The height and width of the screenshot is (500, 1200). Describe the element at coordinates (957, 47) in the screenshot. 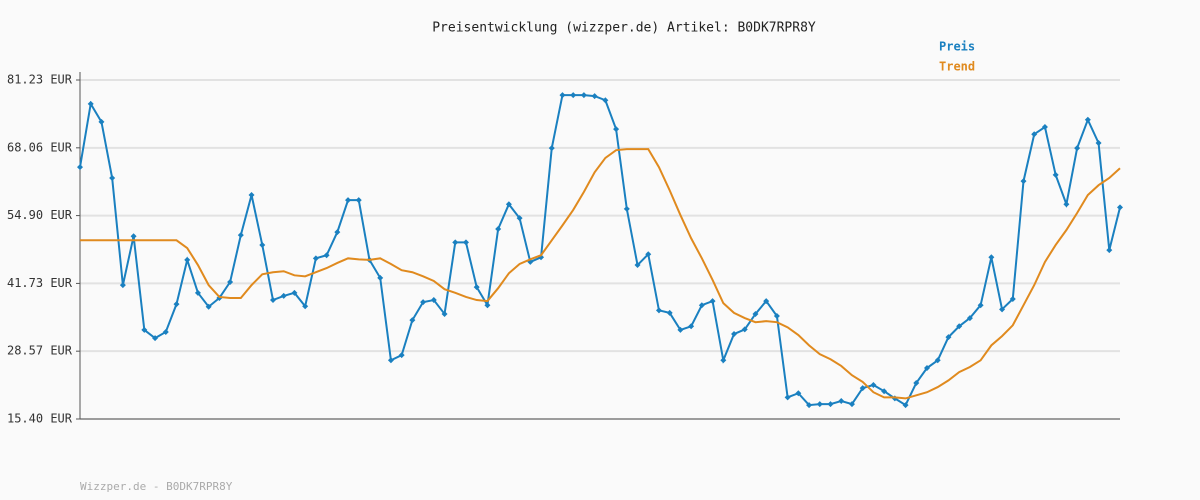

I see `legend-label: Preis` at that location.